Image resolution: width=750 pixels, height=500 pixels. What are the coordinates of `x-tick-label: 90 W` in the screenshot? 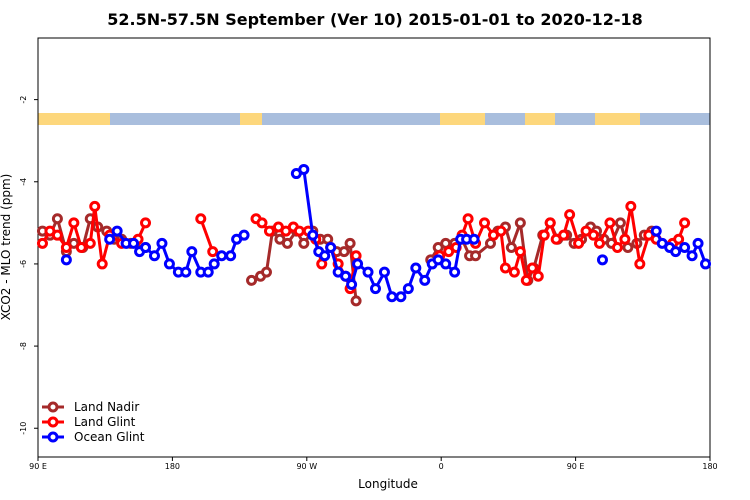 It's located at (306, 466).